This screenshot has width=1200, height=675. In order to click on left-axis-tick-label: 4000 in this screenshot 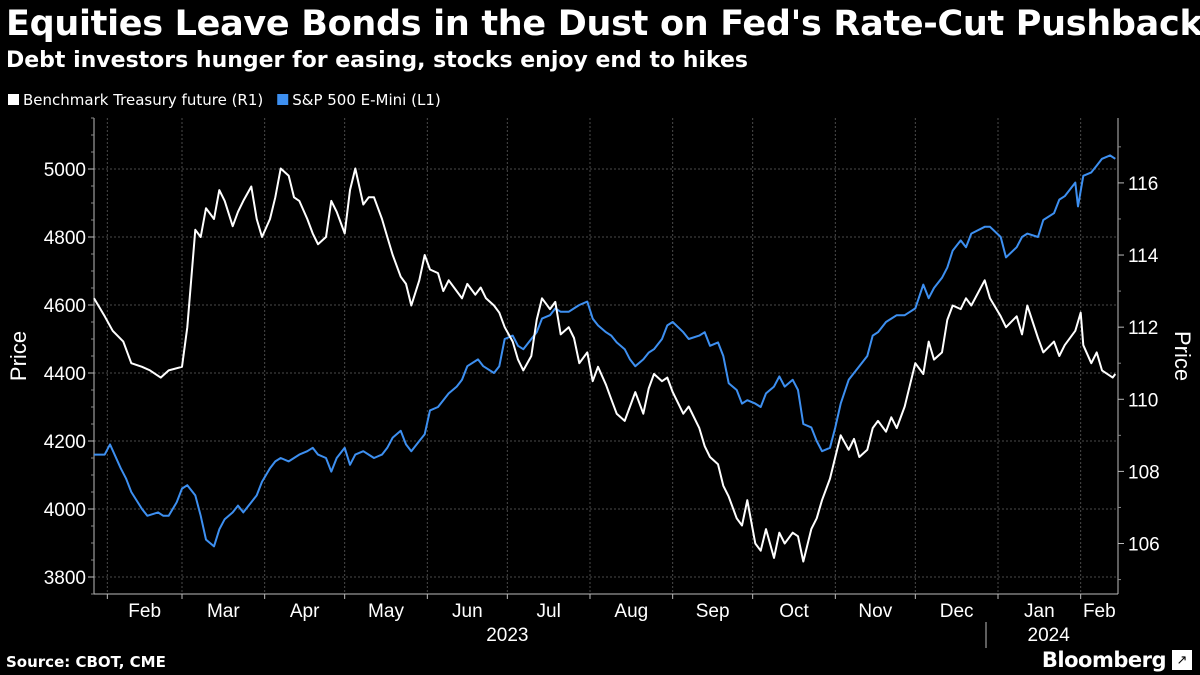, I will do `click(65, 510)`.